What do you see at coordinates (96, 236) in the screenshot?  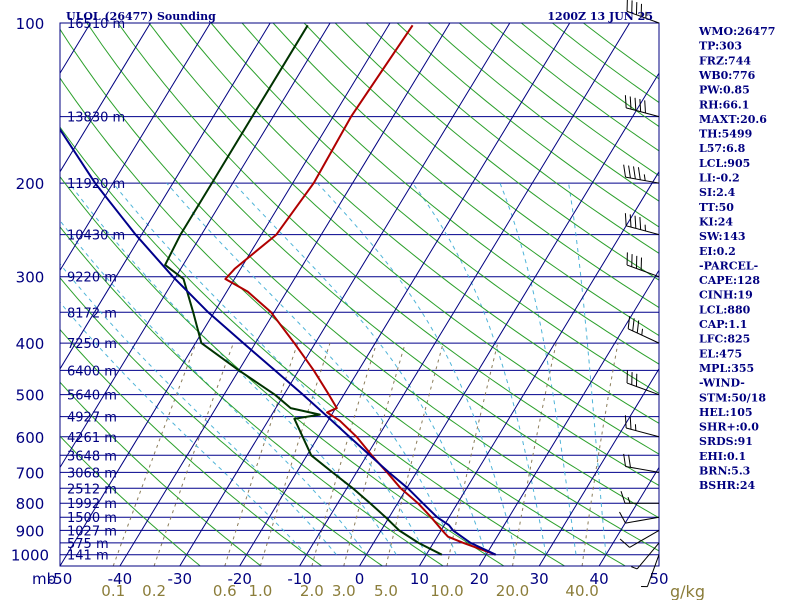 I see `height-label: 10430 m` at bounding box center [96, 236].